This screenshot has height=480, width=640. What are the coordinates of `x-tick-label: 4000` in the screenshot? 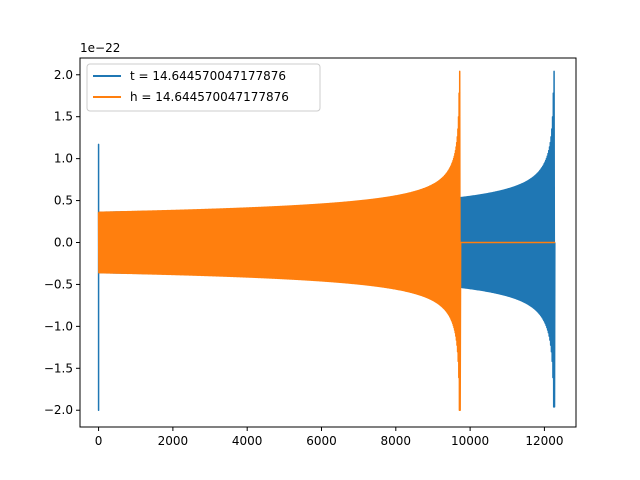 It's located at (247, 441).